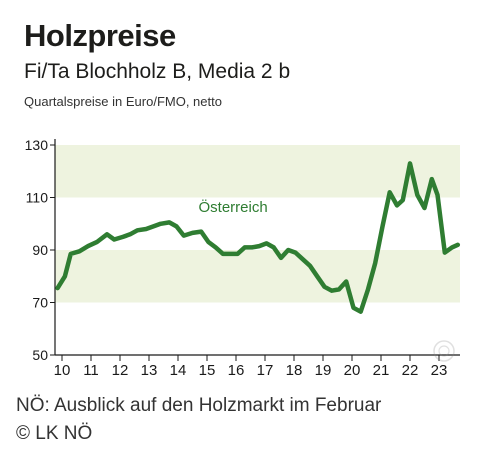  I want to click on x-tick-label-13: 13, so click(149, 370).